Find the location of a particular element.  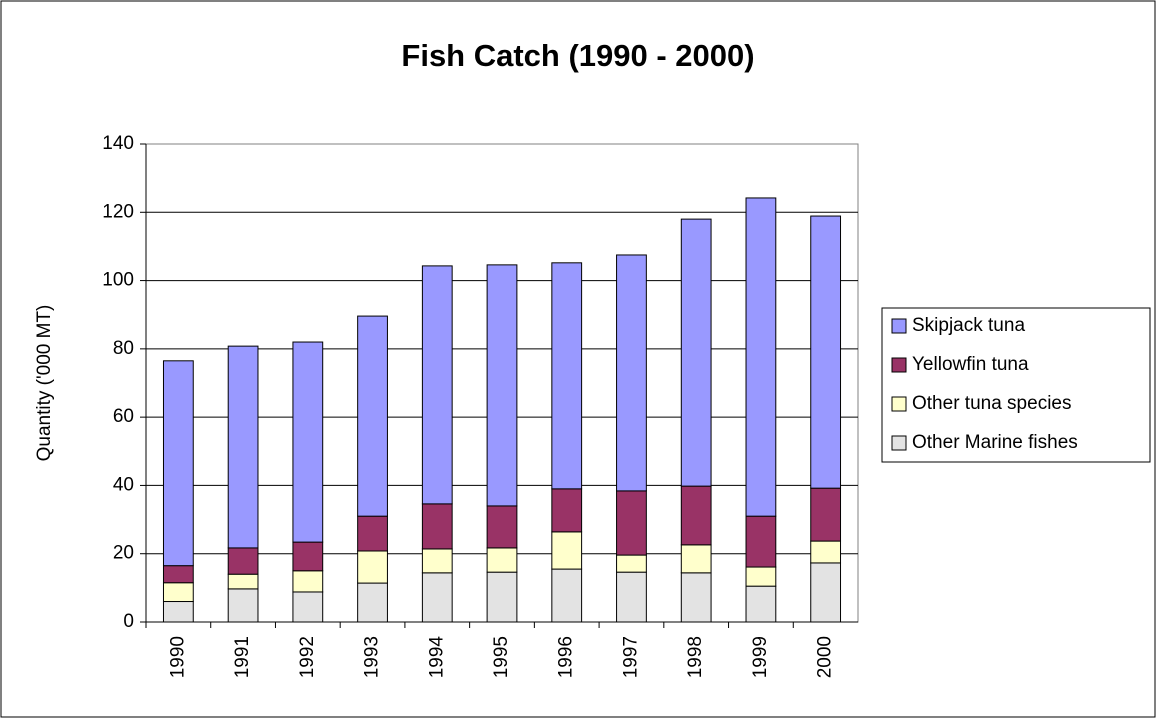

x-tick-label: 1999 is located at coordinates (760, 657).